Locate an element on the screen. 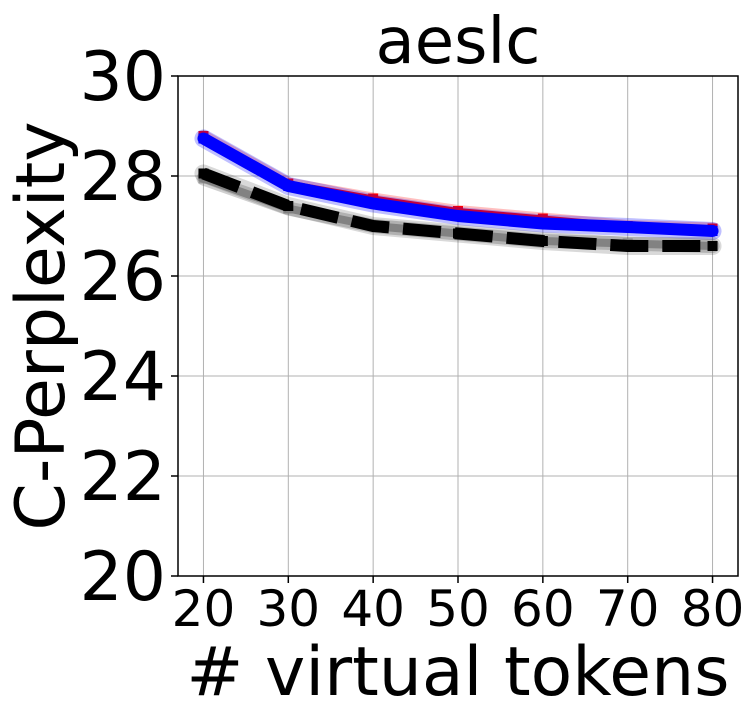  y-tick-label: 28 is located at coordinates (122, 177).